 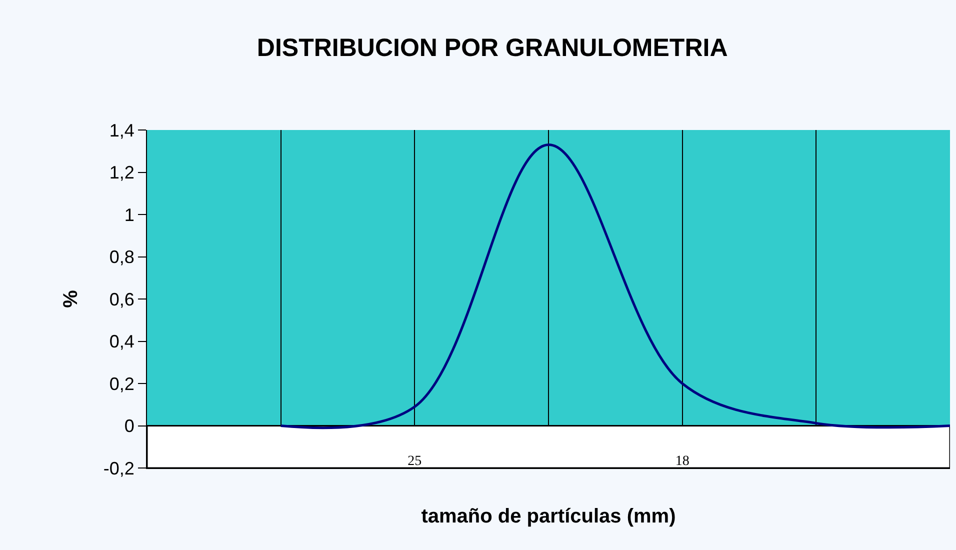 What do you see at coordinates (121, 384) in the screenshot?
I see `y-tick-label: 0,2` at bounding box center [121, 384].